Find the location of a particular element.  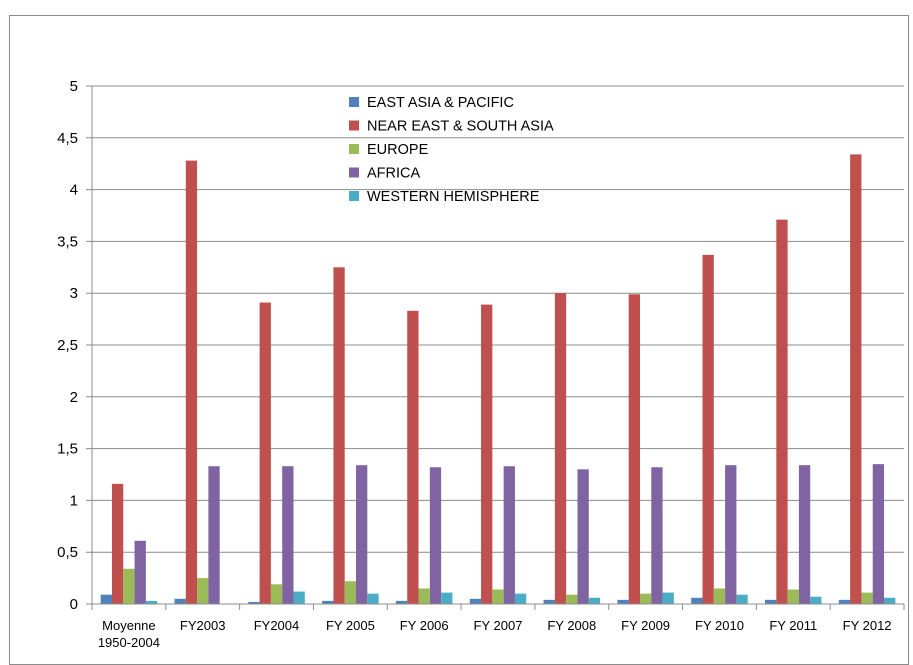

legend-item: EAST ASIA & PACIFIC is located at coordinates (431, 103).